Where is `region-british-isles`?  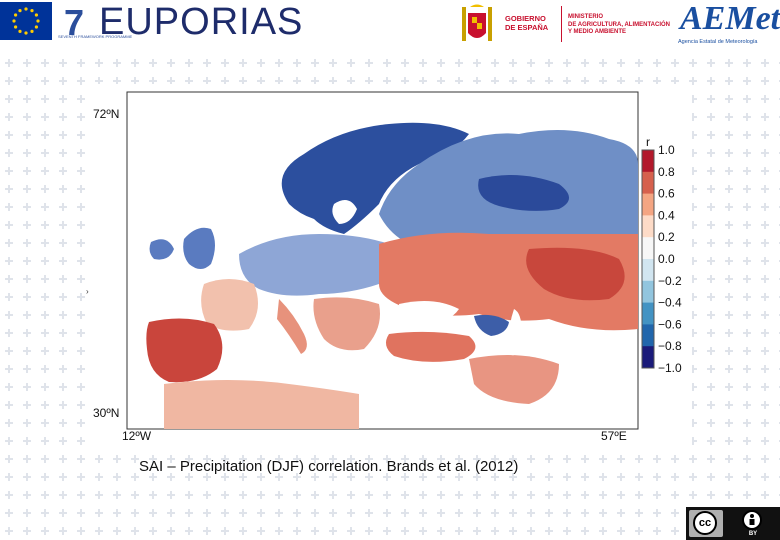
region-british-isles is located at coordinates (199, 248).